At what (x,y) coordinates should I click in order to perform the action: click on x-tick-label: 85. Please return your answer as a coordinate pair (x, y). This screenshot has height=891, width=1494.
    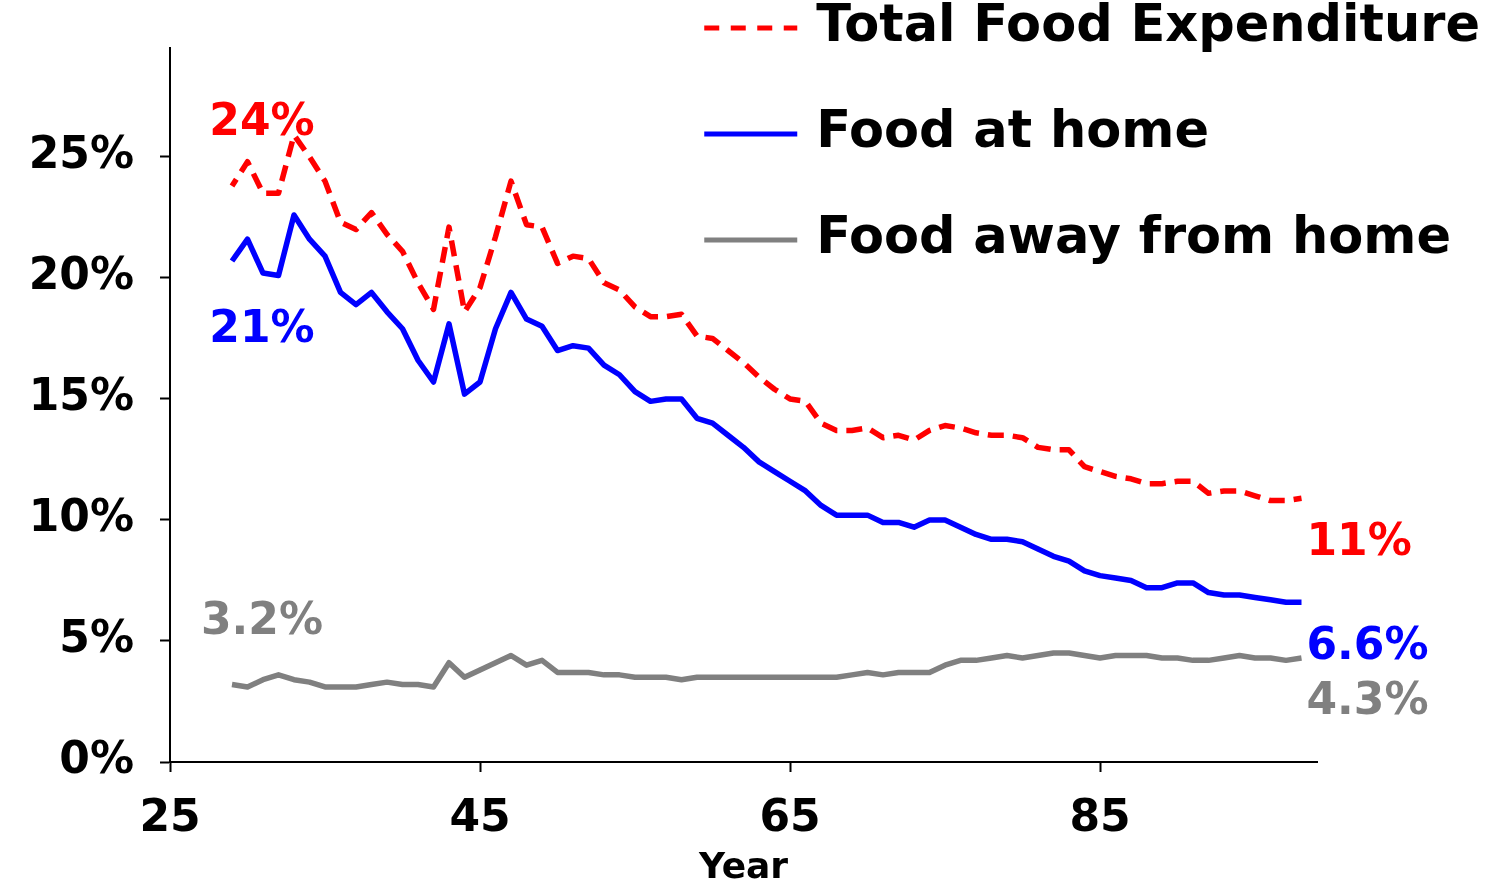
    Looking at the image, I should click on (1100, 816).